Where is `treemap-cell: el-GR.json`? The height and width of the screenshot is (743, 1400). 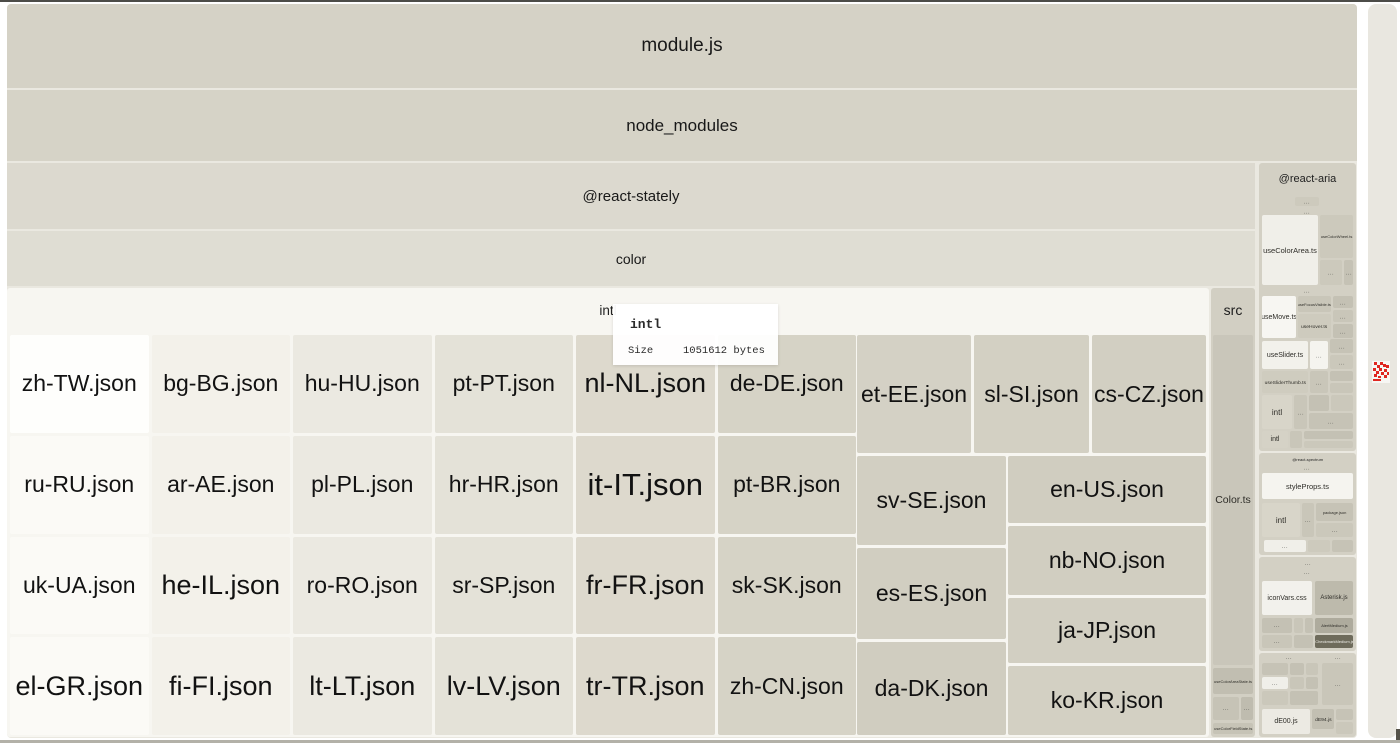 treemap-cell: el-GR.json is located at coordinates (79, 686).